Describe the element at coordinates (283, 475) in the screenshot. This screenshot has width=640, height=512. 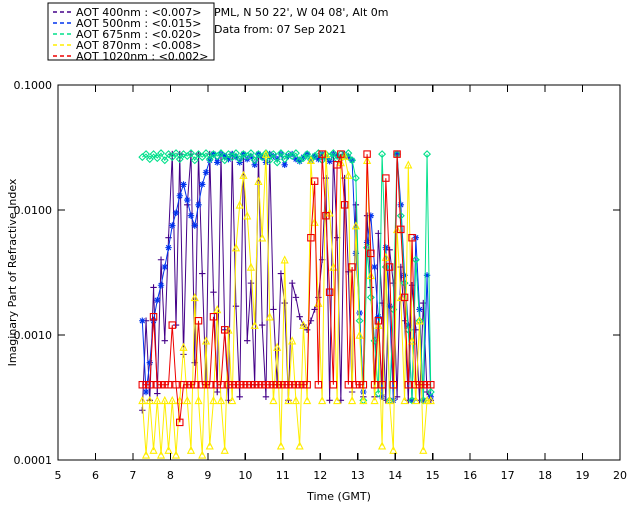
I see `x-tick-label: 11` at that location.